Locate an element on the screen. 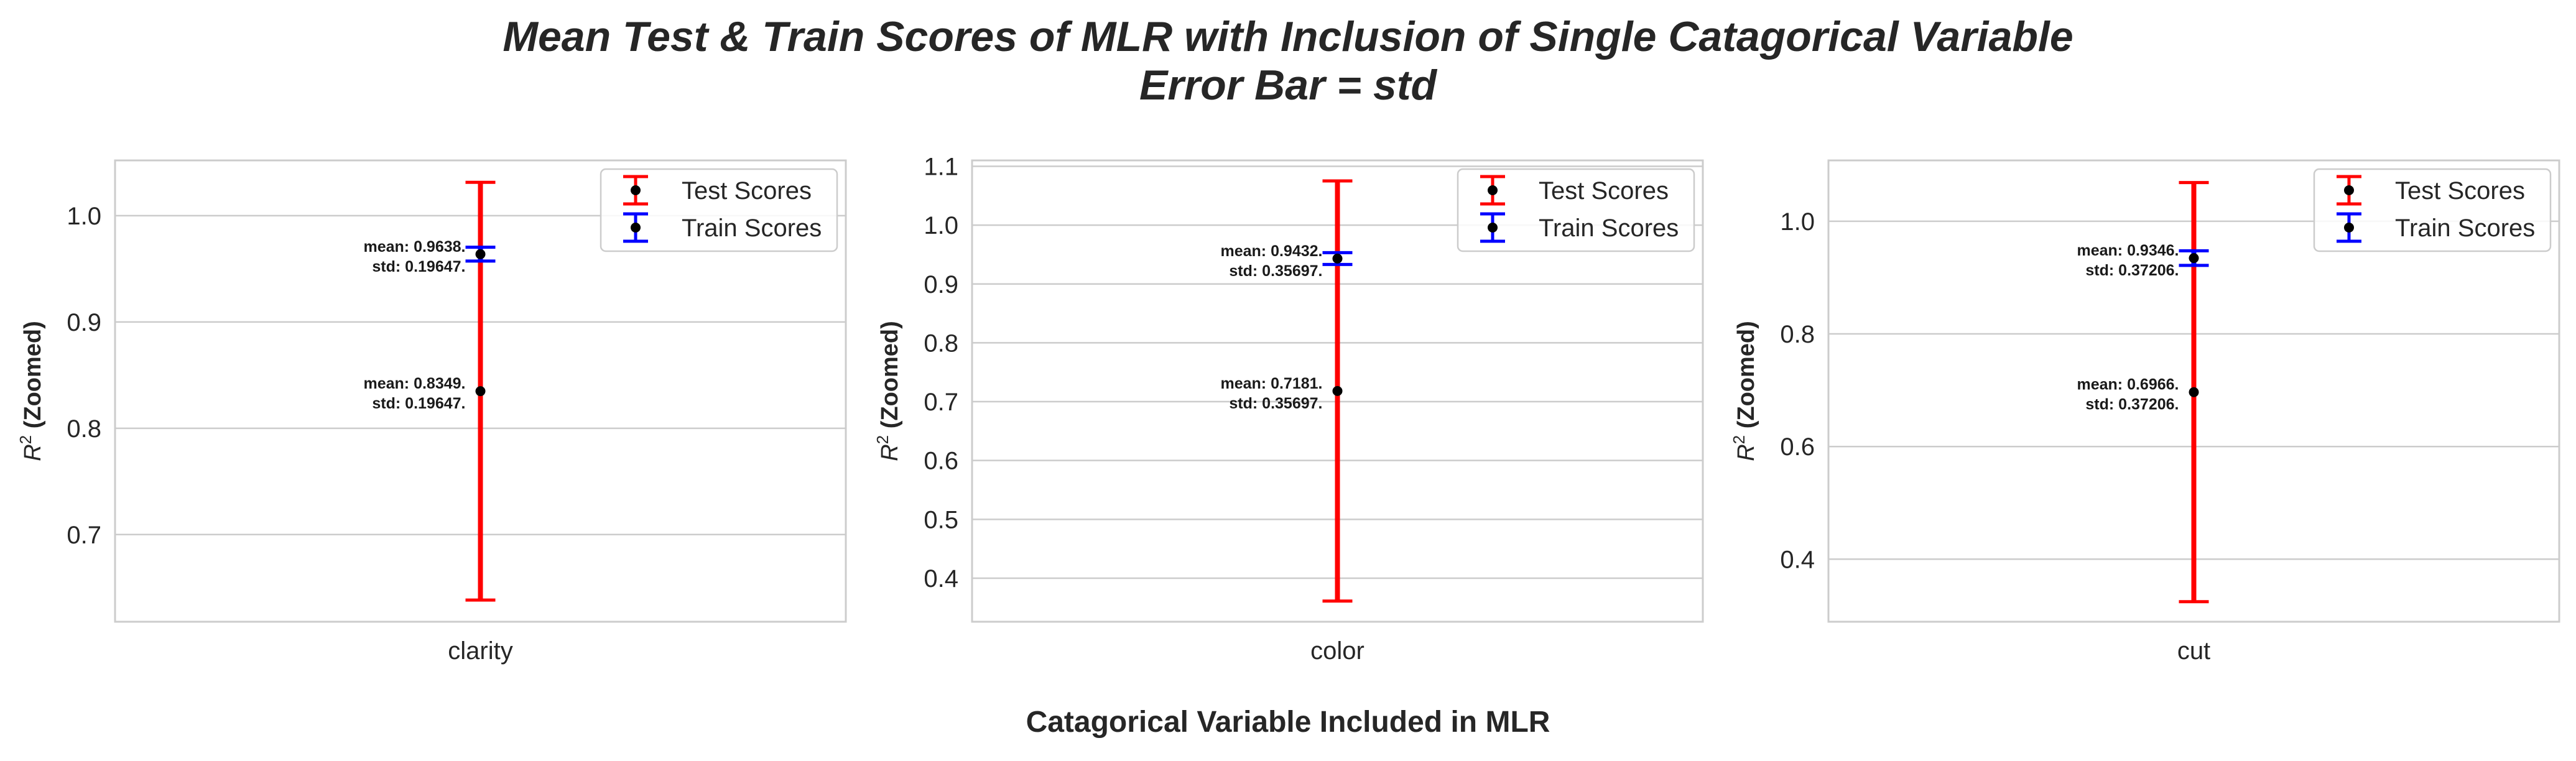 This screenshot has width=2576, height=761. x-tick-label-cut: cut is located at coordinates (2194, 651).